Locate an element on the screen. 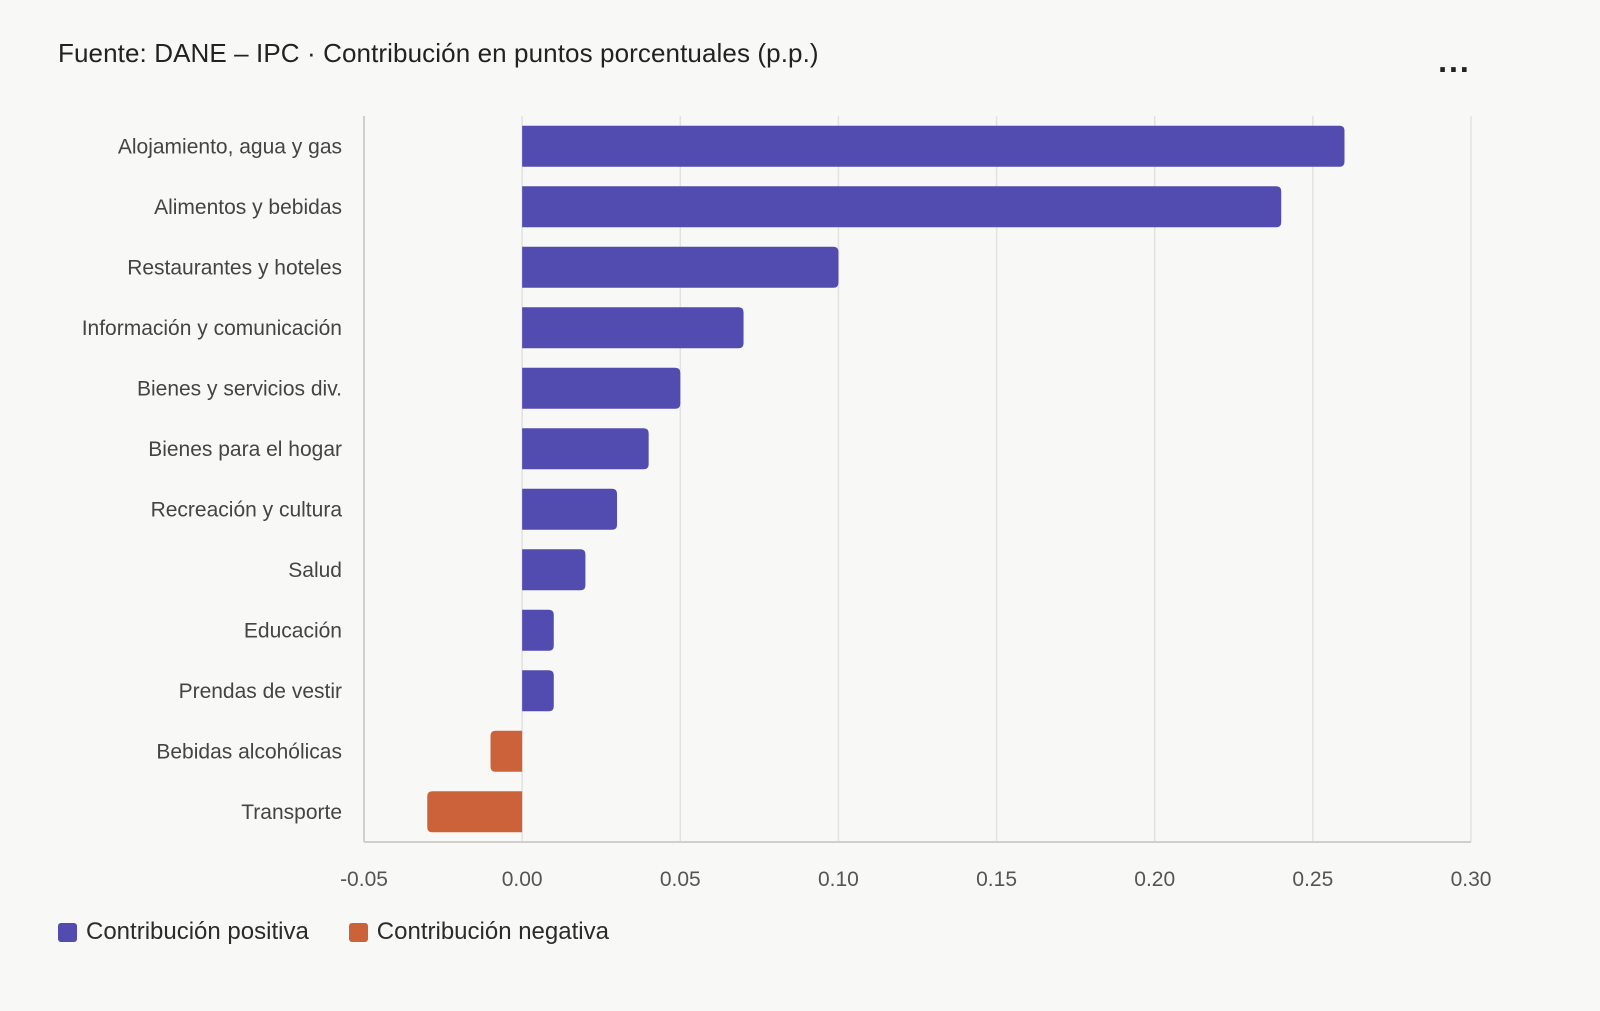 This screenshot has width=1600, height=1011. legend-swatch-positive is located at coordinates (67, 932).